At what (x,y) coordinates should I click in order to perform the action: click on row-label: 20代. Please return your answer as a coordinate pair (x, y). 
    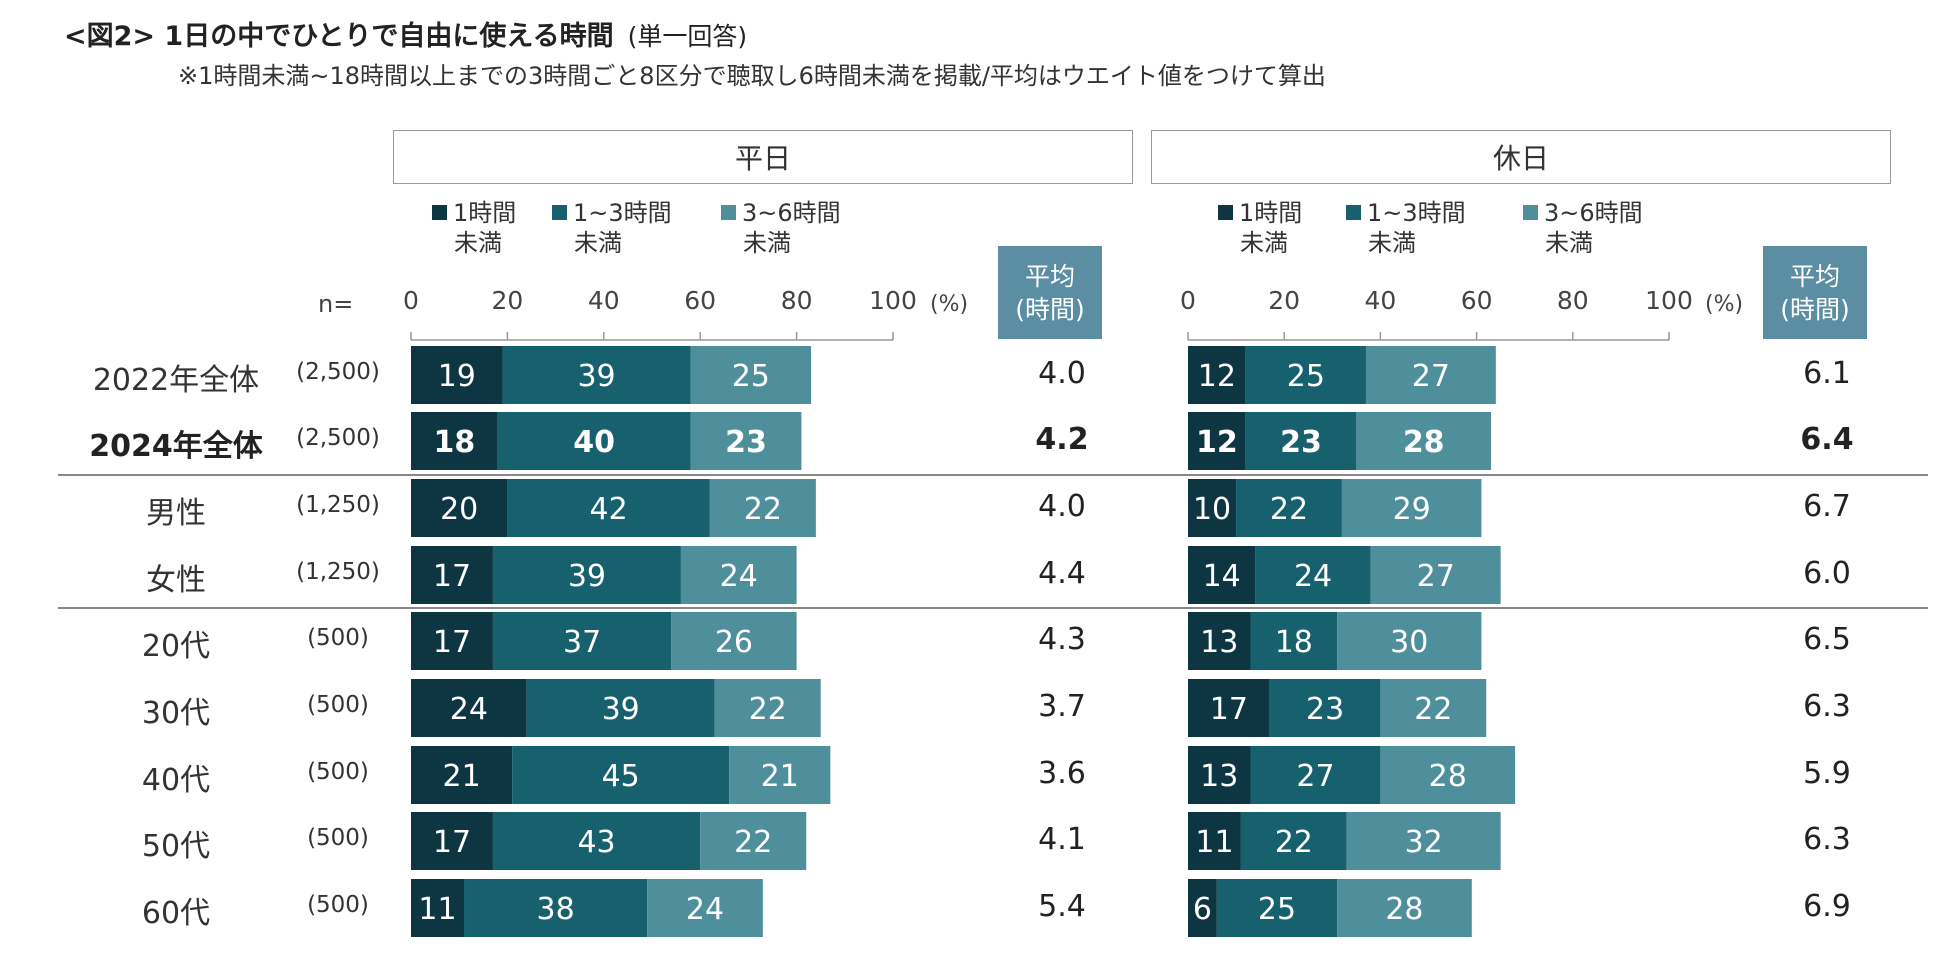
    Looking at the image, I should click on (176, 646).